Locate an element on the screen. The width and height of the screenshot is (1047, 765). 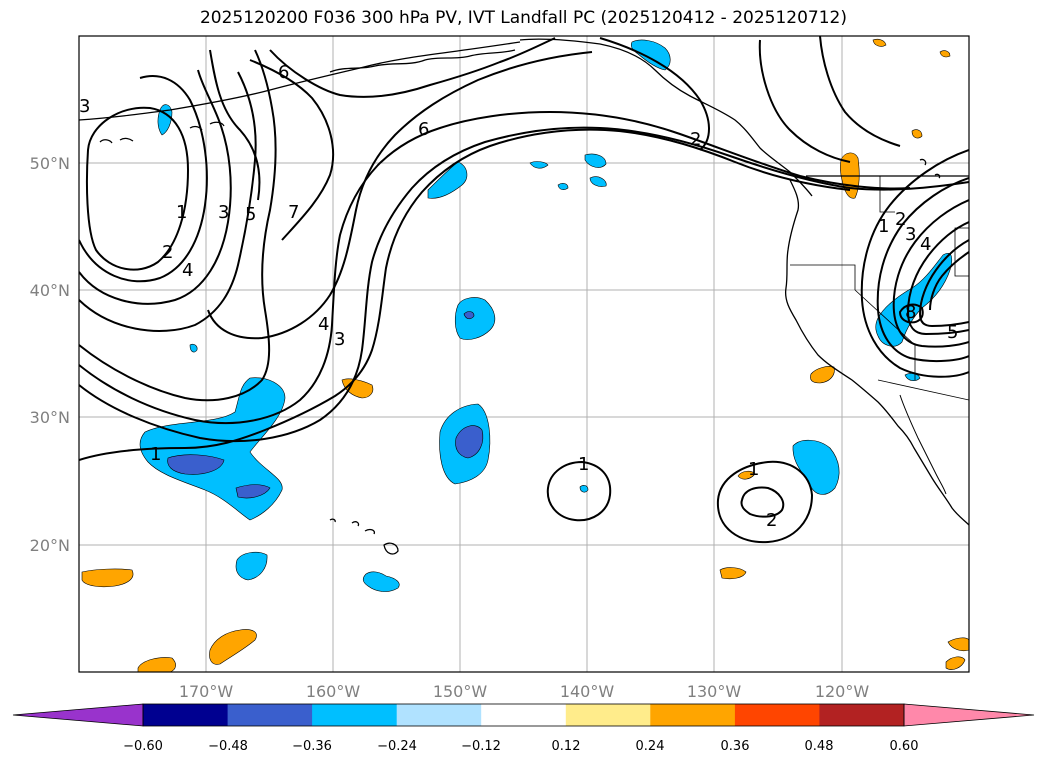
colorbar-tick: 0.60 is located at coordinates (904, 746).